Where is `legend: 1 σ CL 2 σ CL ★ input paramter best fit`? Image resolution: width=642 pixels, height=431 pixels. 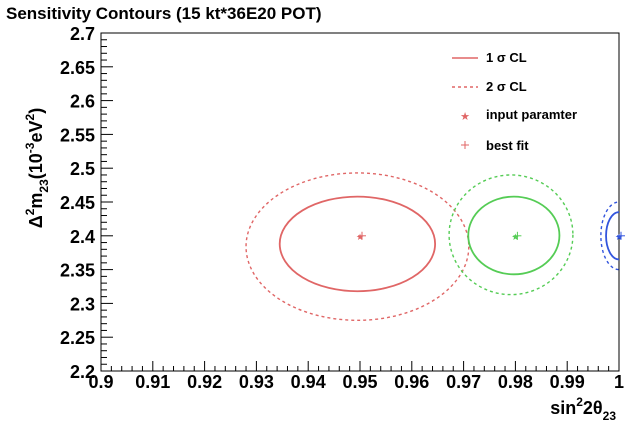
legend: 1 σ CL 2 σ CL ★ input paramter best fit is located at coordinates (514, 101).